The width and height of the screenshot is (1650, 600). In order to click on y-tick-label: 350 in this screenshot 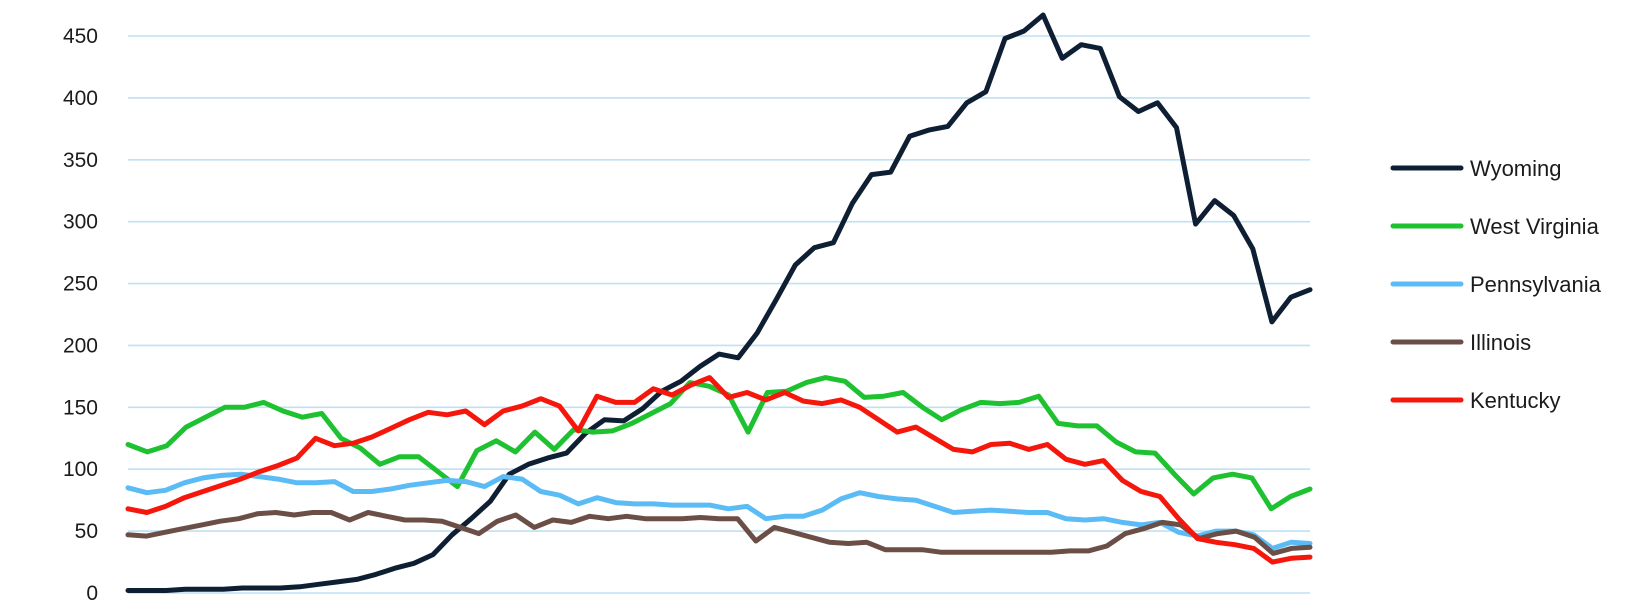, I will do `click(80, 160)`.